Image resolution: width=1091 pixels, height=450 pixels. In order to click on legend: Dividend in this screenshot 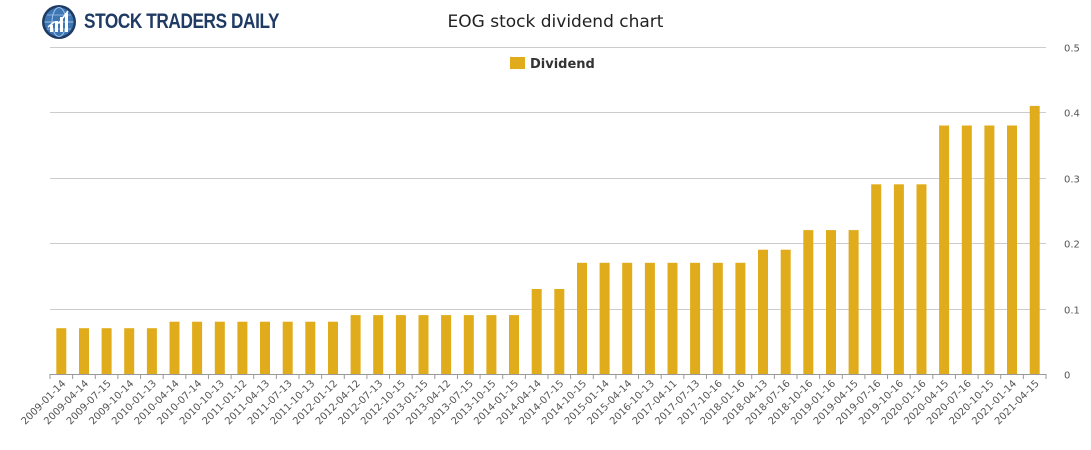, I will do `click(552, 64)`.